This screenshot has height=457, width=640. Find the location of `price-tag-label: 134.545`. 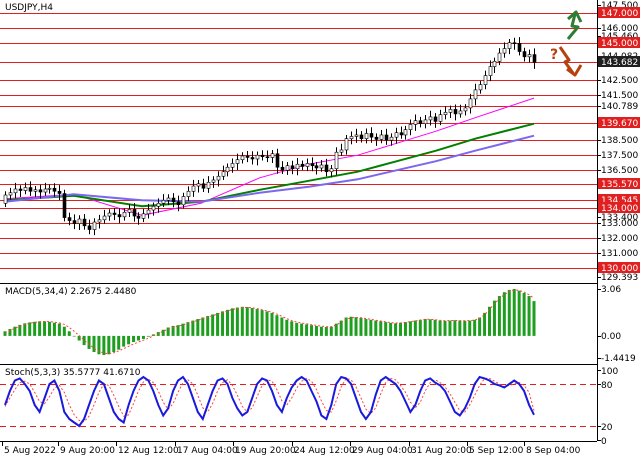

price-tag-label: 134.545 is located at coordinates (619, 201).